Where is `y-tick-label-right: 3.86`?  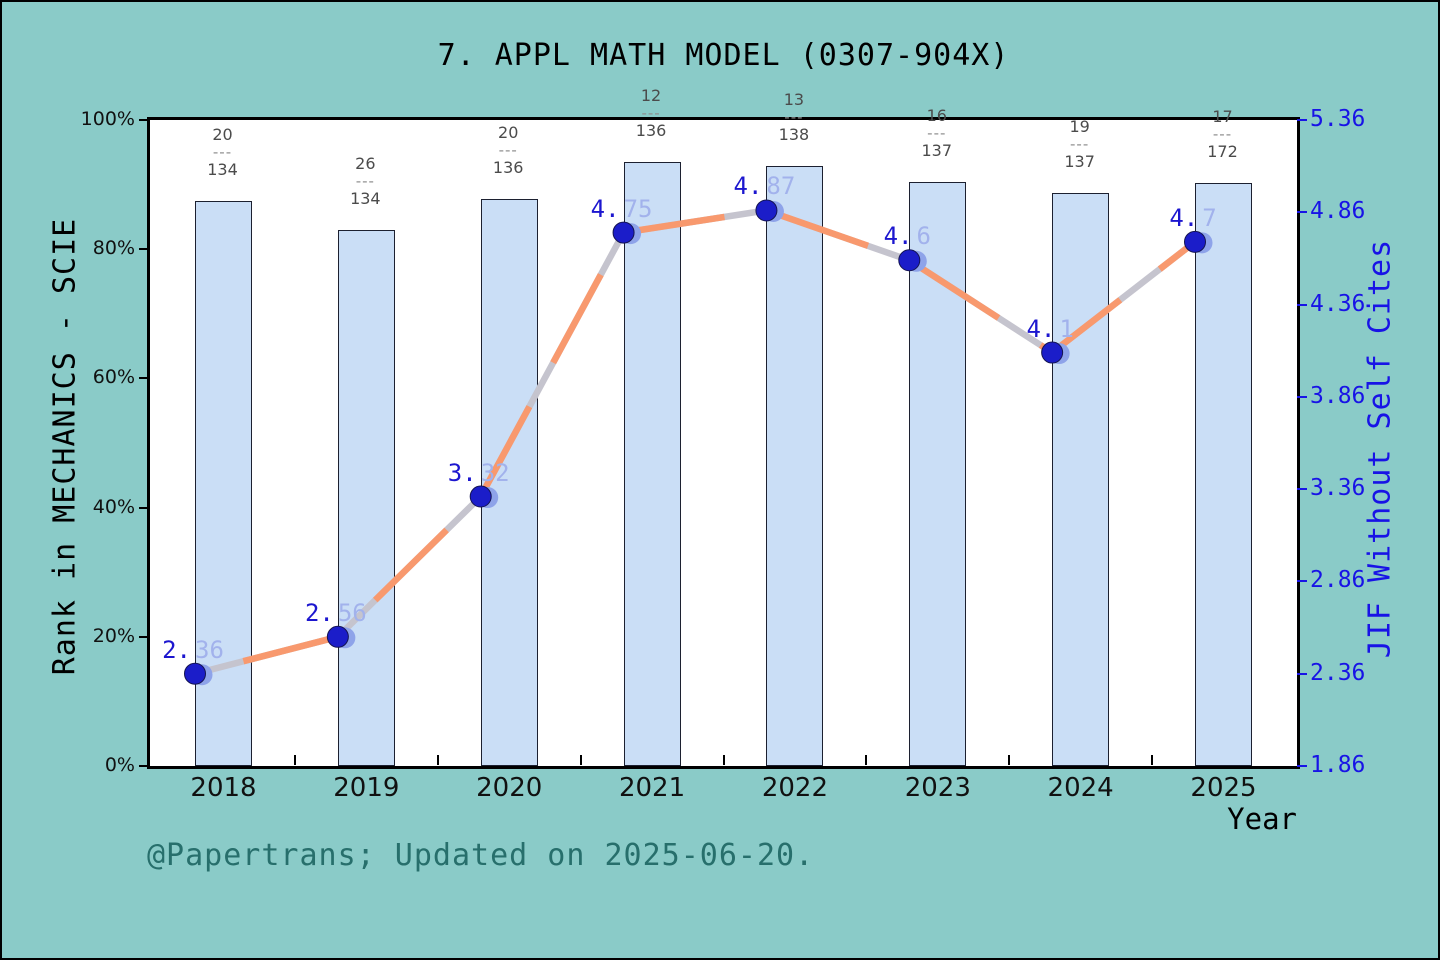
y-tick-label-right: 3.86 is located at coordinates (1338, 395).